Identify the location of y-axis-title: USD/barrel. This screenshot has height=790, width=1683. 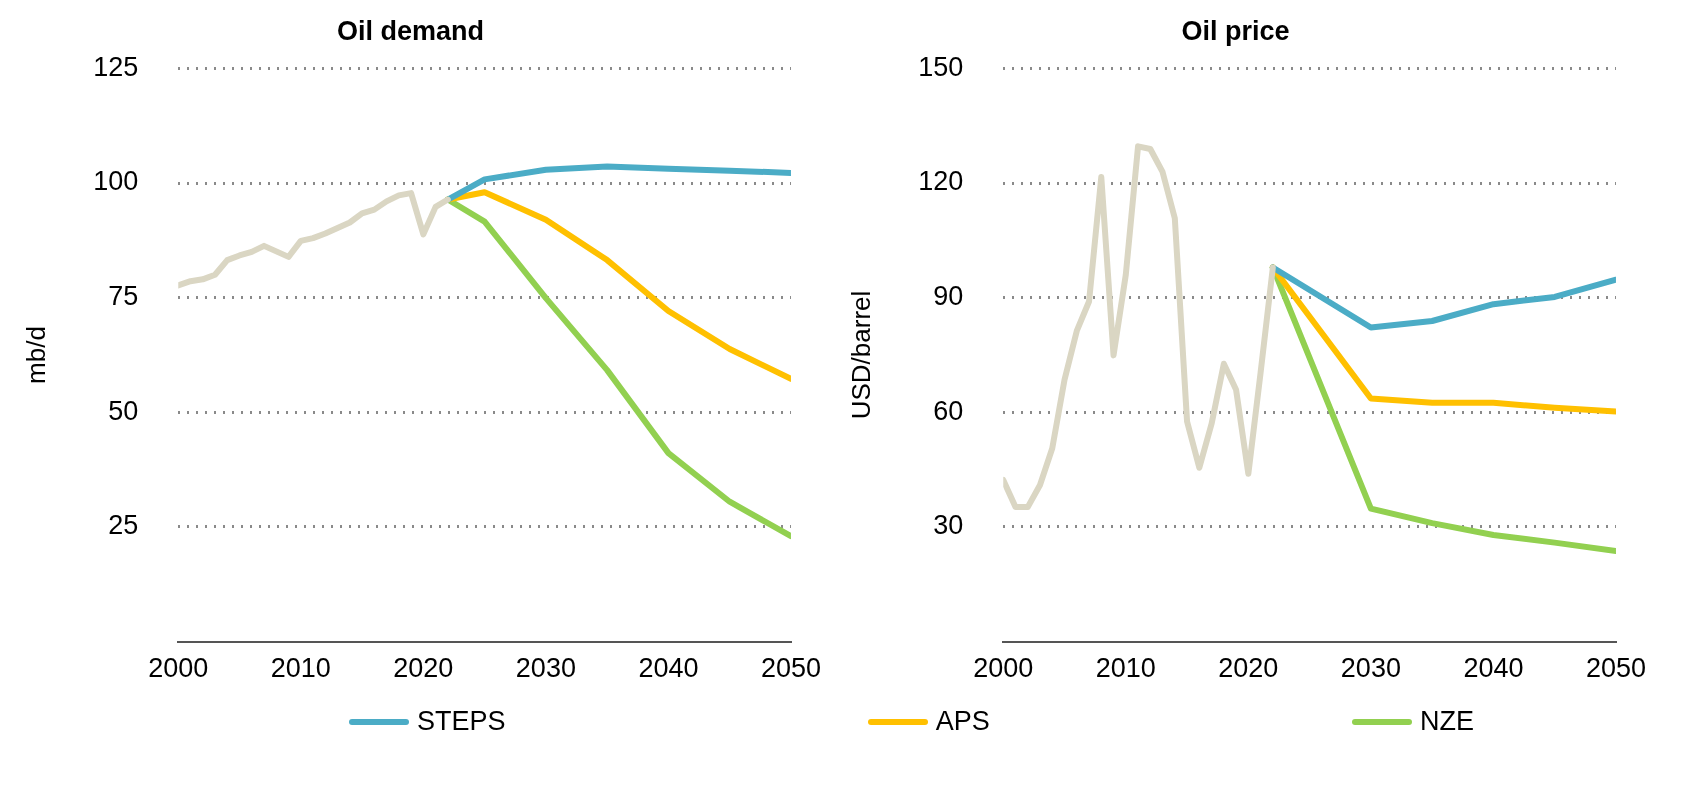
(860, 355).